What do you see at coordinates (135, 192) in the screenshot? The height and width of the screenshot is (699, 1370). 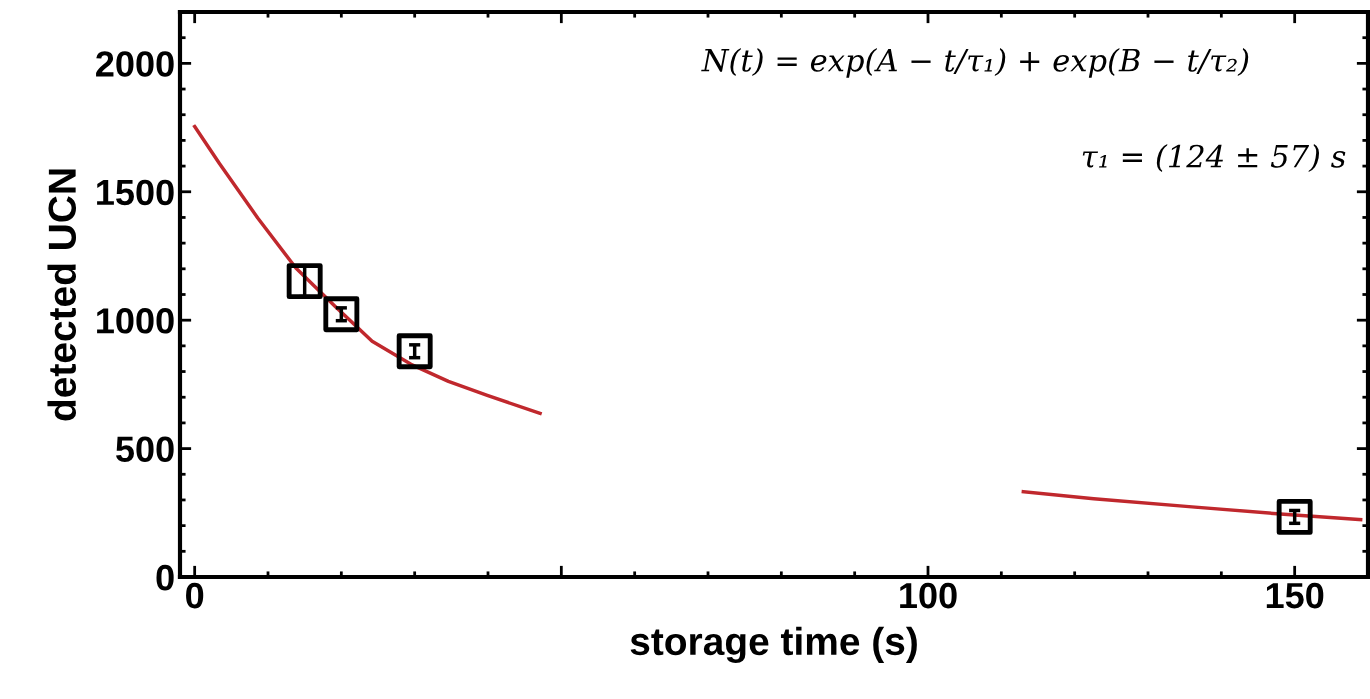 I see `y-tick-label: 1500` at bounding box center [135, 192].